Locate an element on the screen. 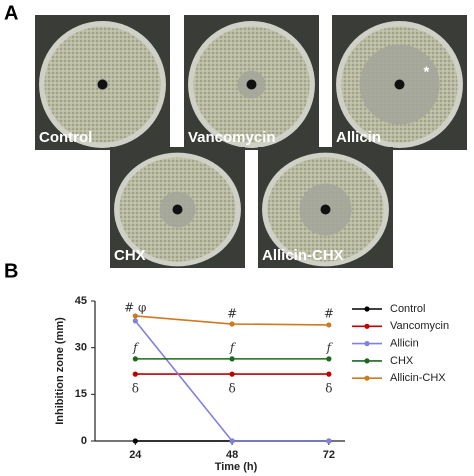 The image size is (474, 476). x-tick-label: 24 is located at coordinates (135, 455).